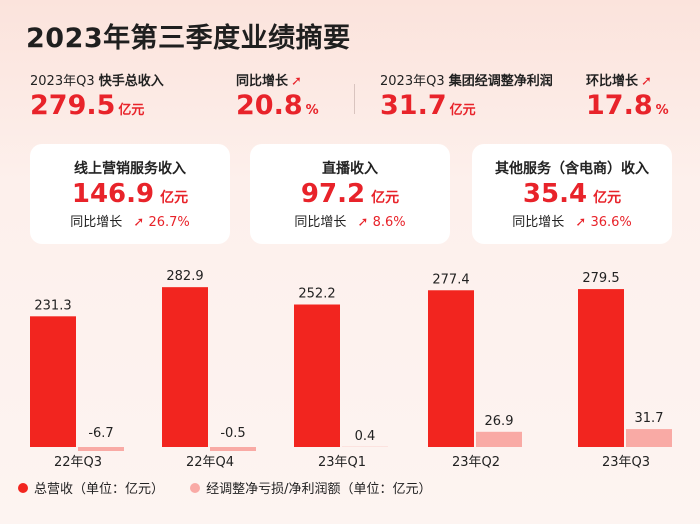  Describe the element at coordinates (354, 99) in the screenshot. I see `divider` at that location.